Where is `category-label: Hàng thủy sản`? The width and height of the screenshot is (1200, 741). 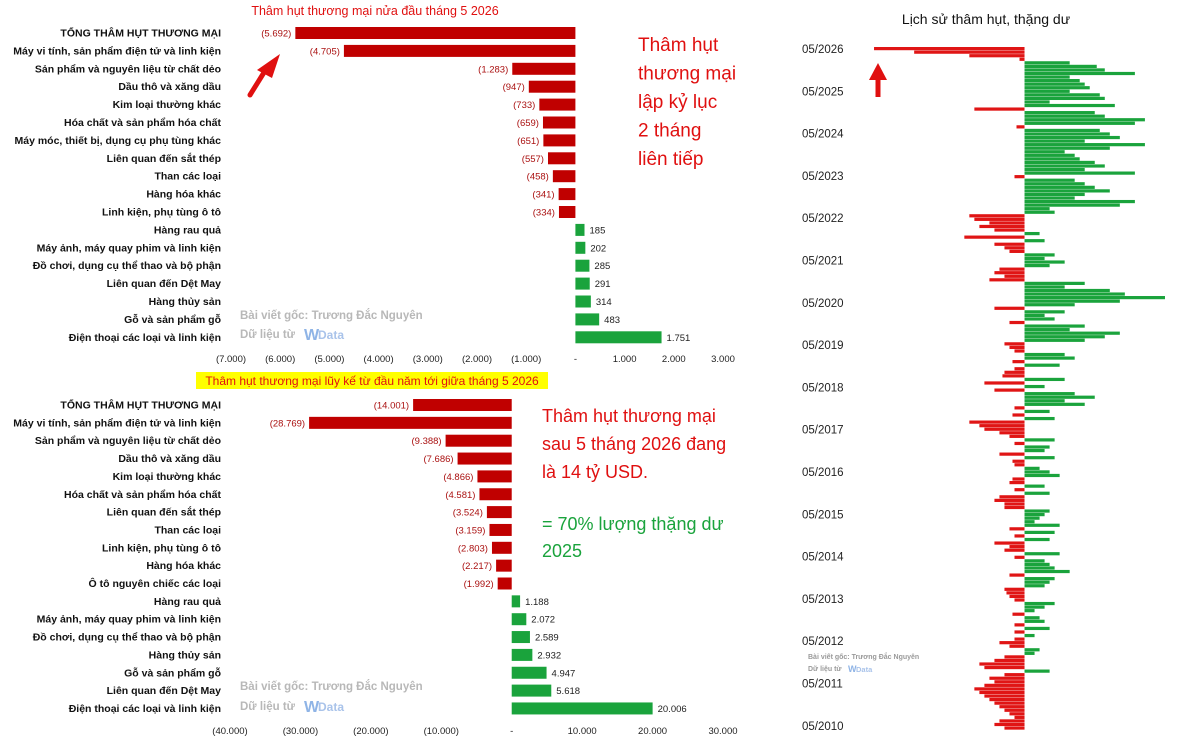 category-label: Hàng thủy sản is located at coordinates (185, 655).